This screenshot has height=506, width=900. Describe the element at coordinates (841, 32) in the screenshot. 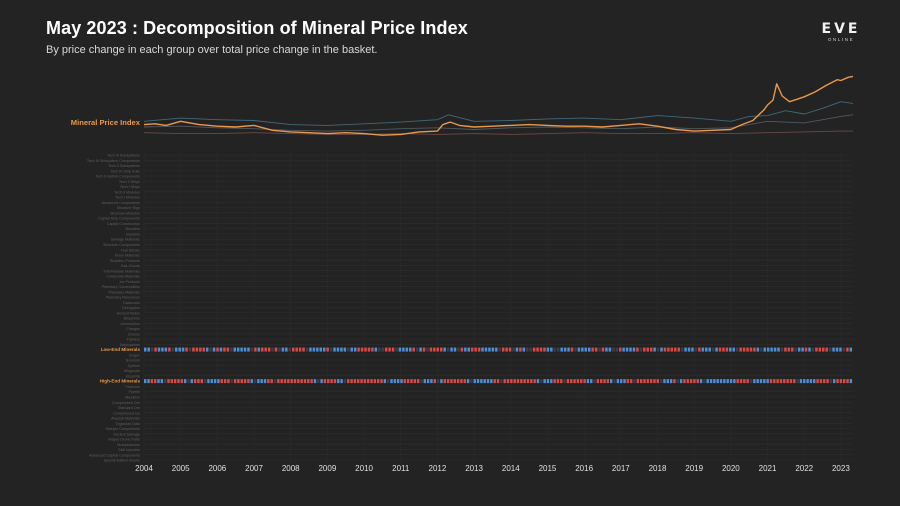

I see `eve-online-logo: EVE ONLINE` at that location.